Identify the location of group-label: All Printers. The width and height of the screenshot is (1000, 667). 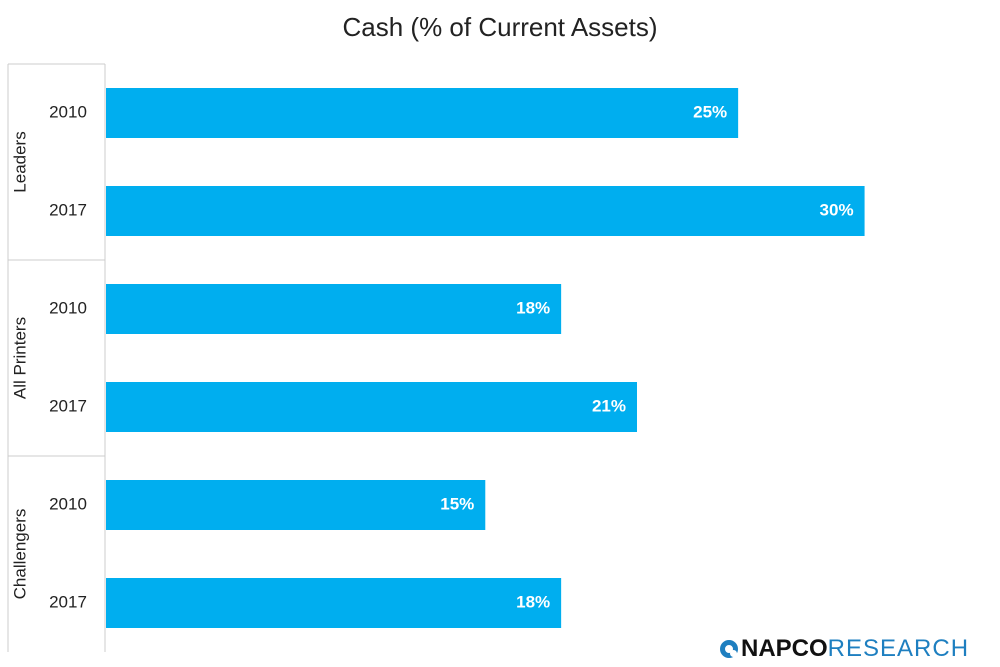
(19, 358).